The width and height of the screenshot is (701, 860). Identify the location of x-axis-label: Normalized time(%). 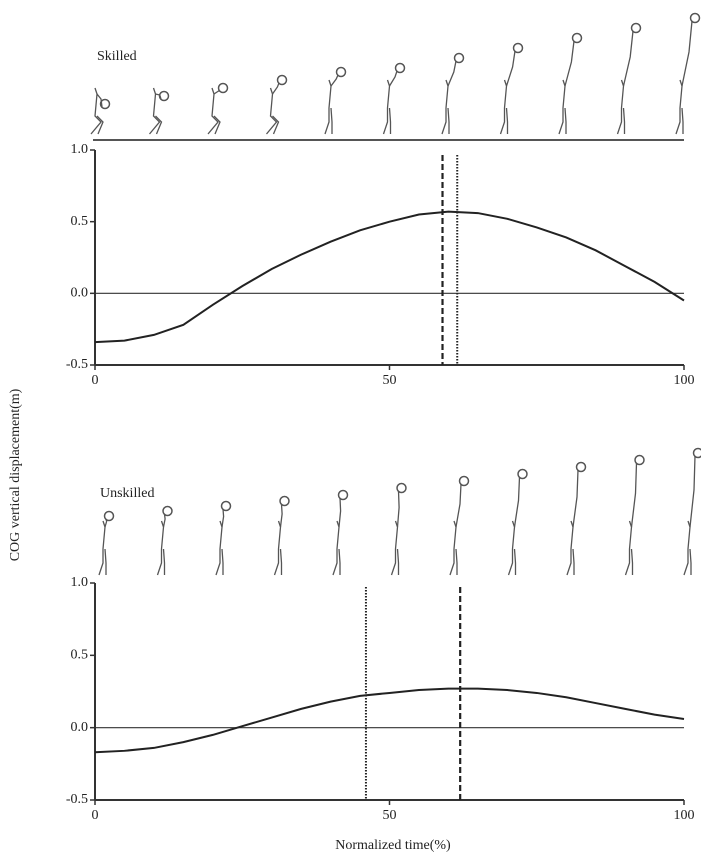
(393, 845).